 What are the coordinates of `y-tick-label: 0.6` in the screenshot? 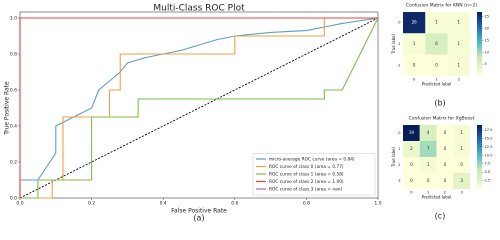 It's located at (13, 91).